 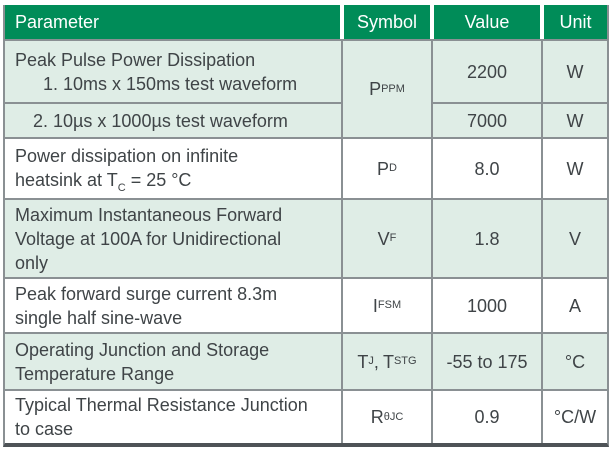 What do you see at coordinates (32, 262) in the screenshot?
I see `param-text: only` at bounding box center [32, 262].